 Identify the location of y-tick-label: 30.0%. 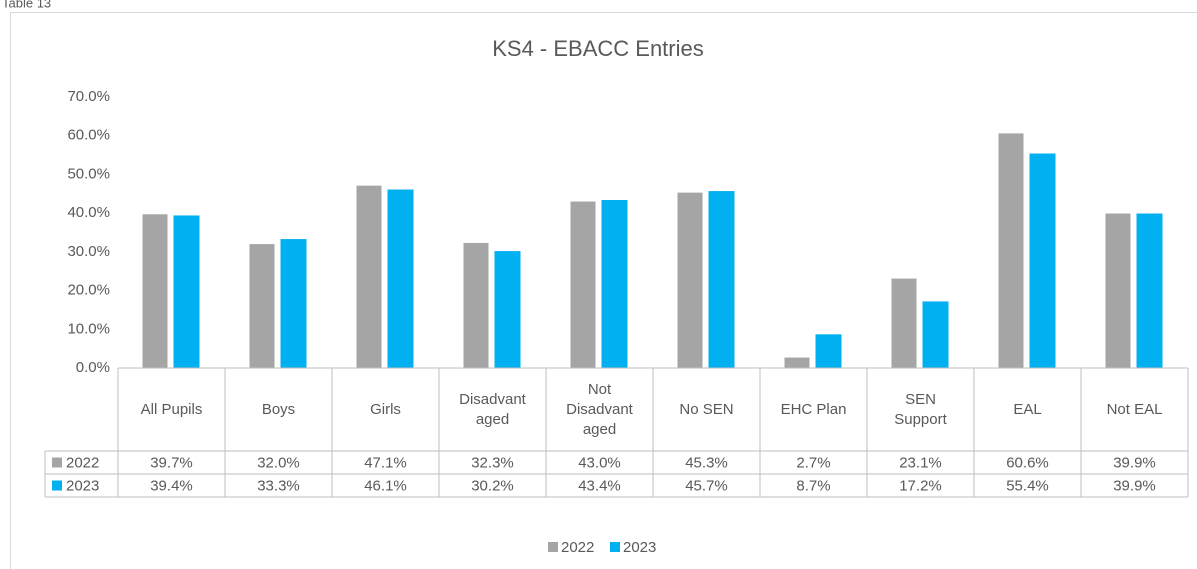
(88, 251).